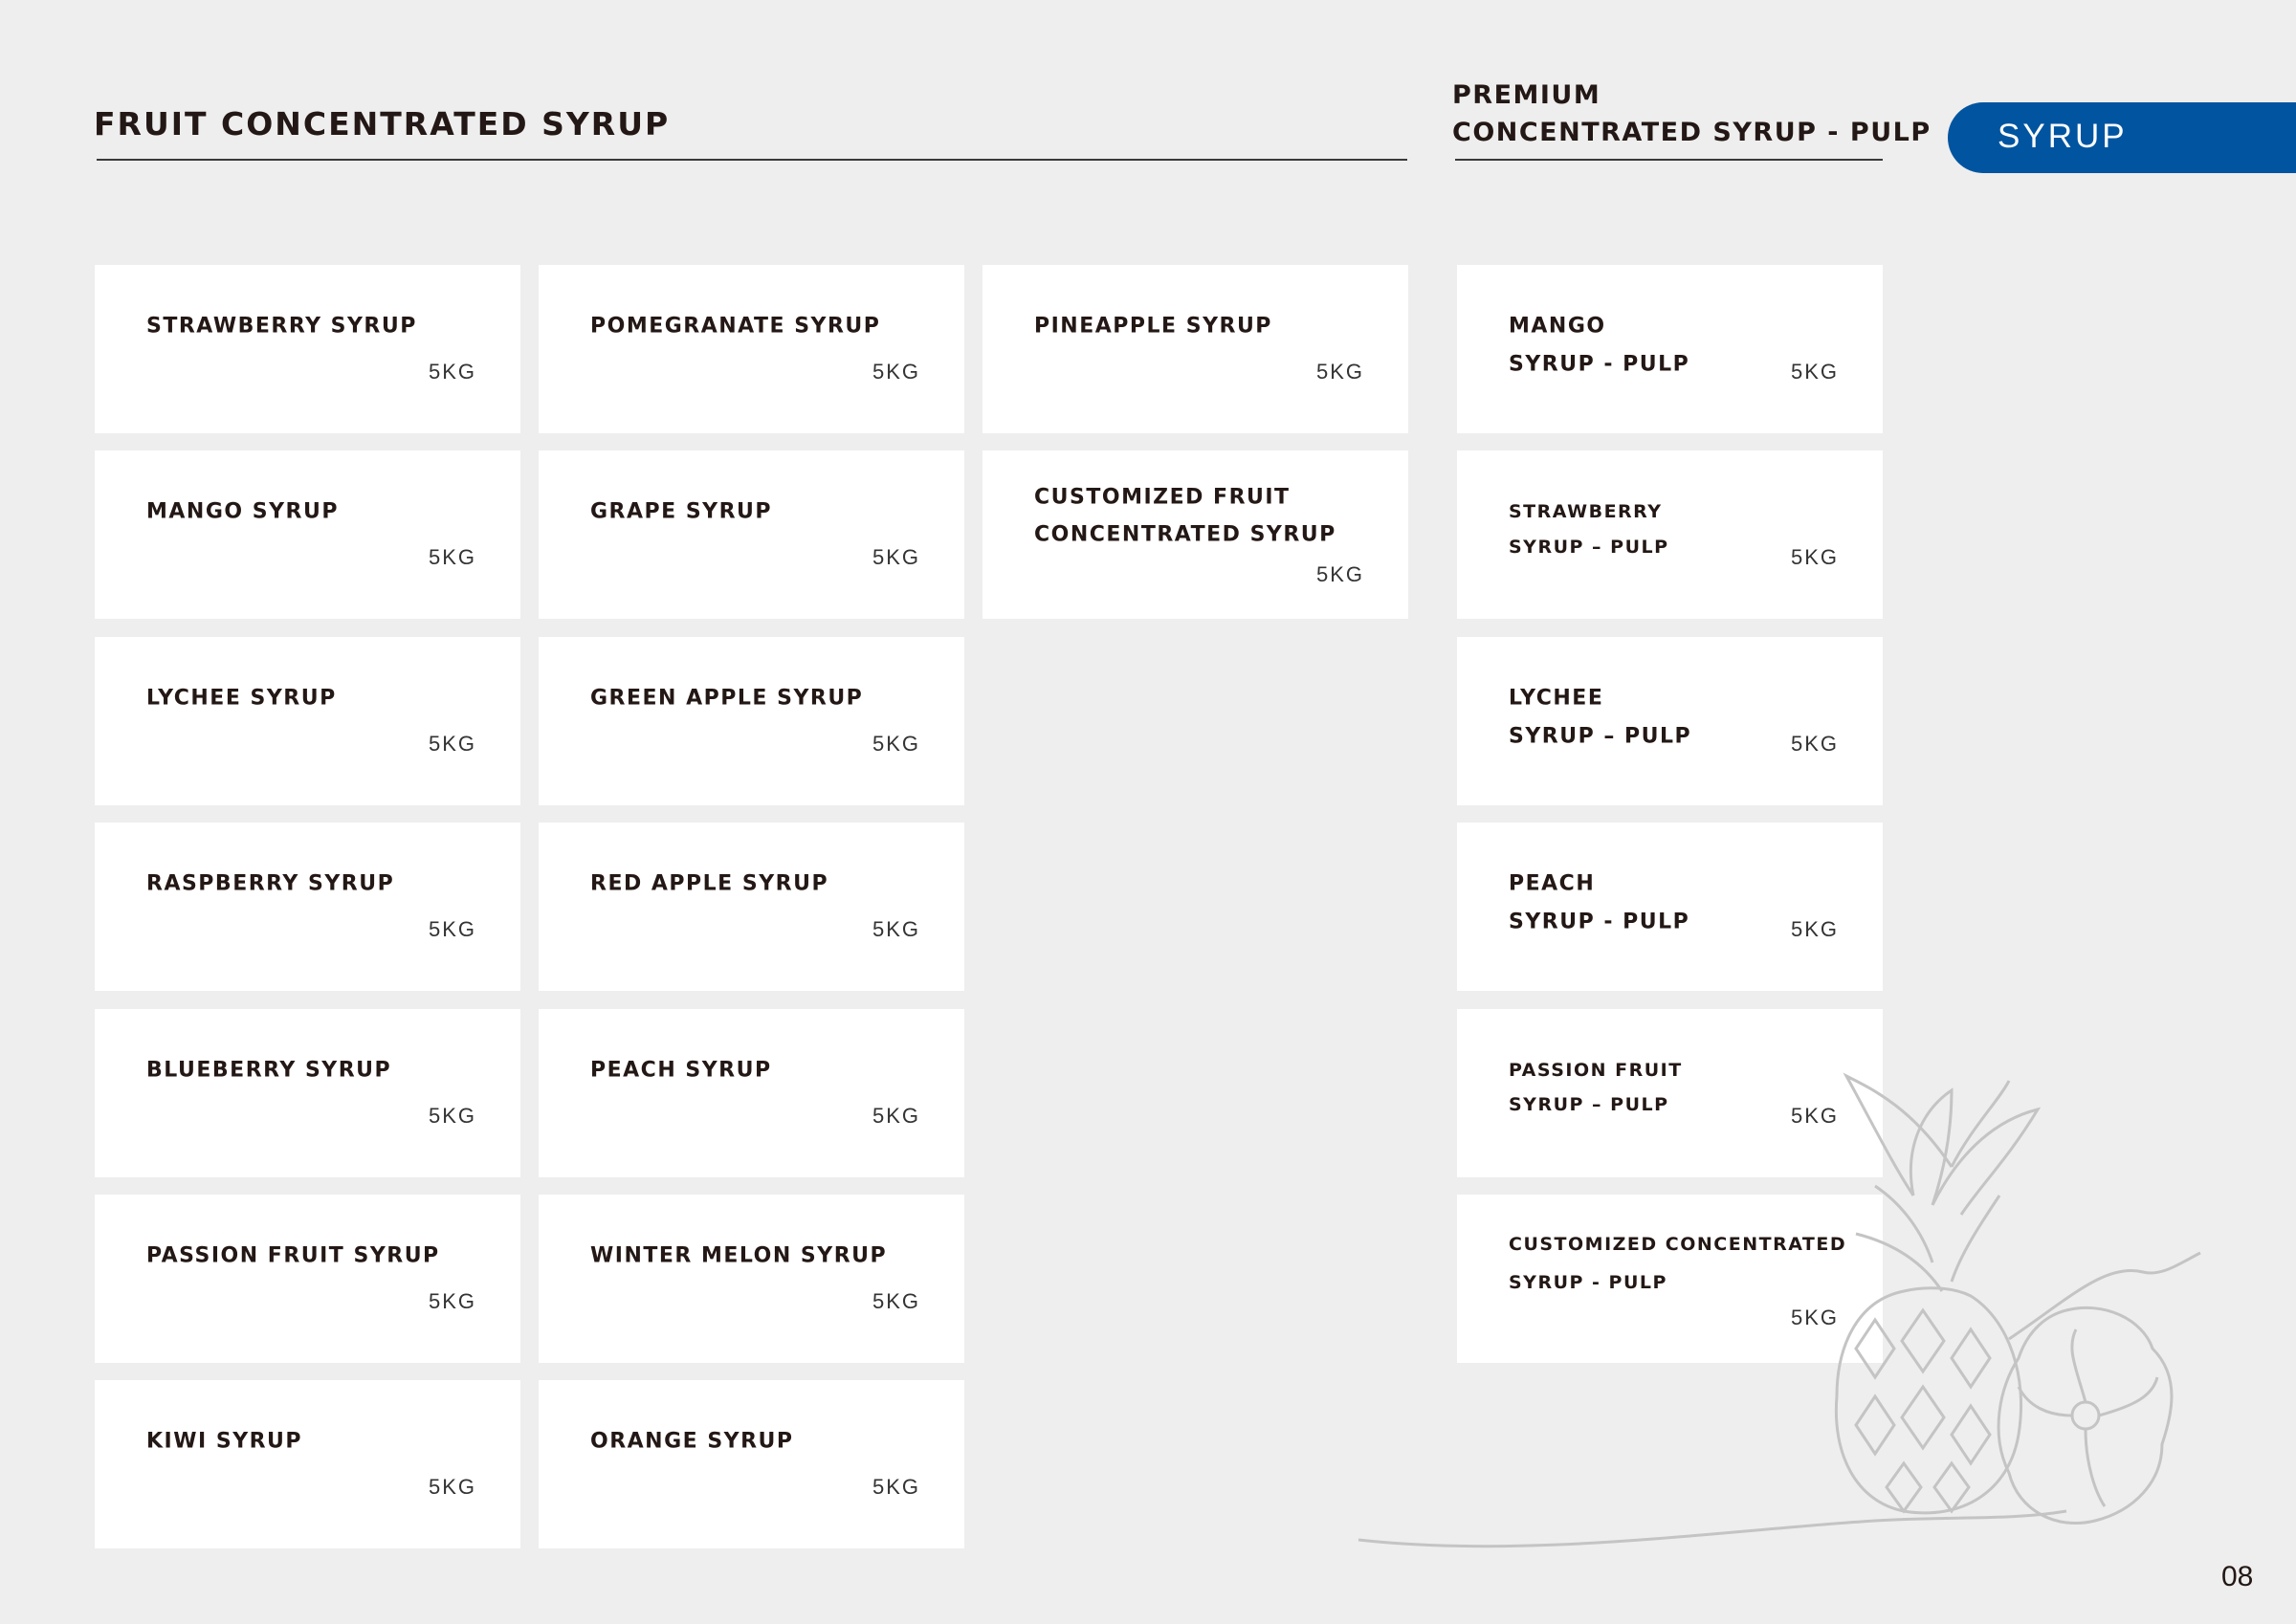  What do you see at coordinates (307, 534) in the screenshot?
I see `product-card: MANGO SYRUP 5KG` at bounding box center [307, 534].